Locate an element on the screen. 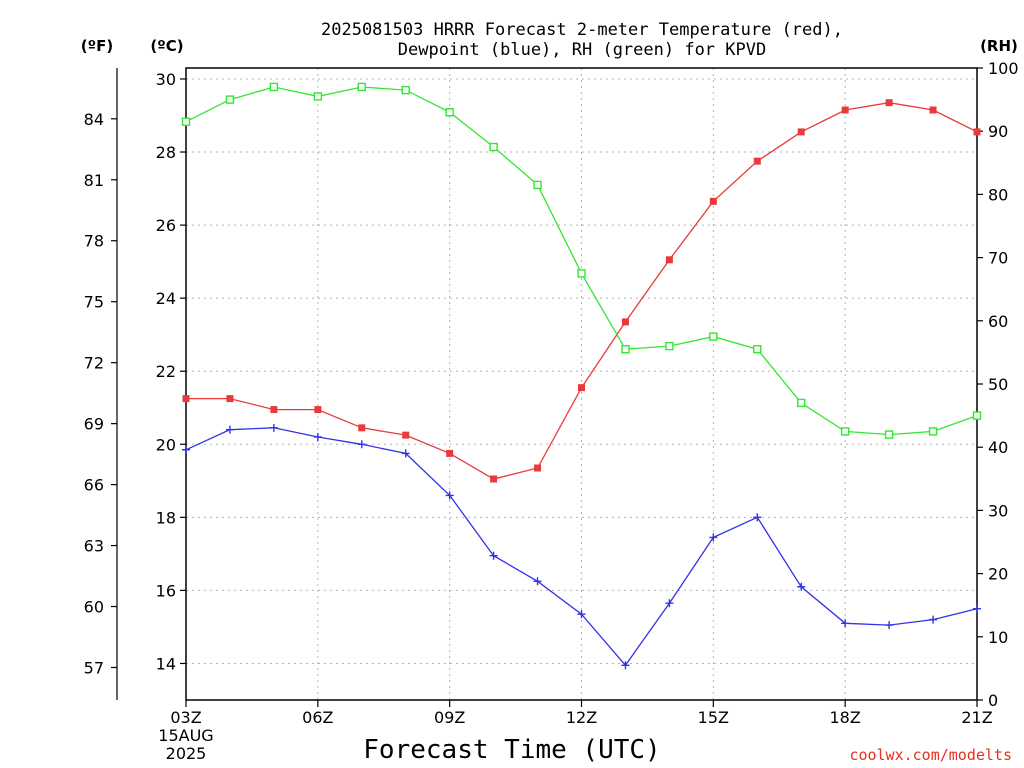 The width and height of the screenshot is (1024, 768). celsius-tick-label: 20 is located at coordinates (166, 444).